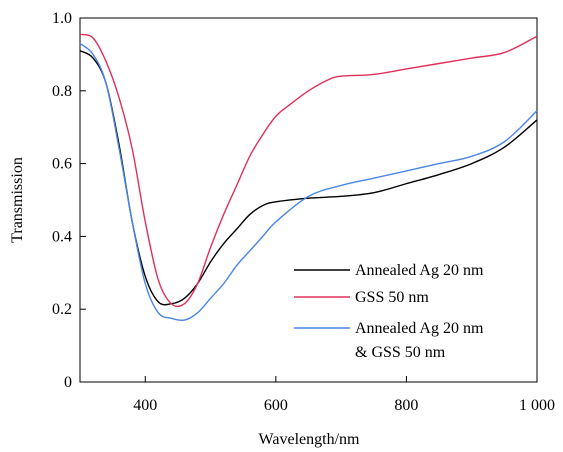 This screenshot has width=563, height=452. What do you see at coordinates (62, 164) in the screenshot?
I see `y-tick-label: 0.6` at bounding box center [62, 164].